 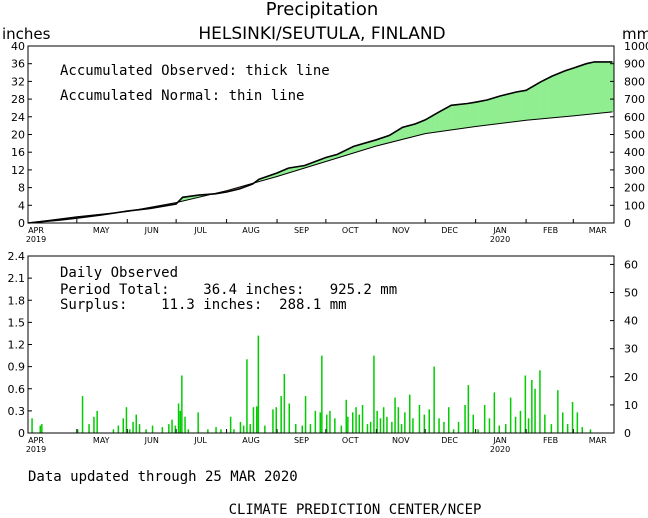 I want to click on y-right-tick-label: 1000, so click(x=636, y=46).